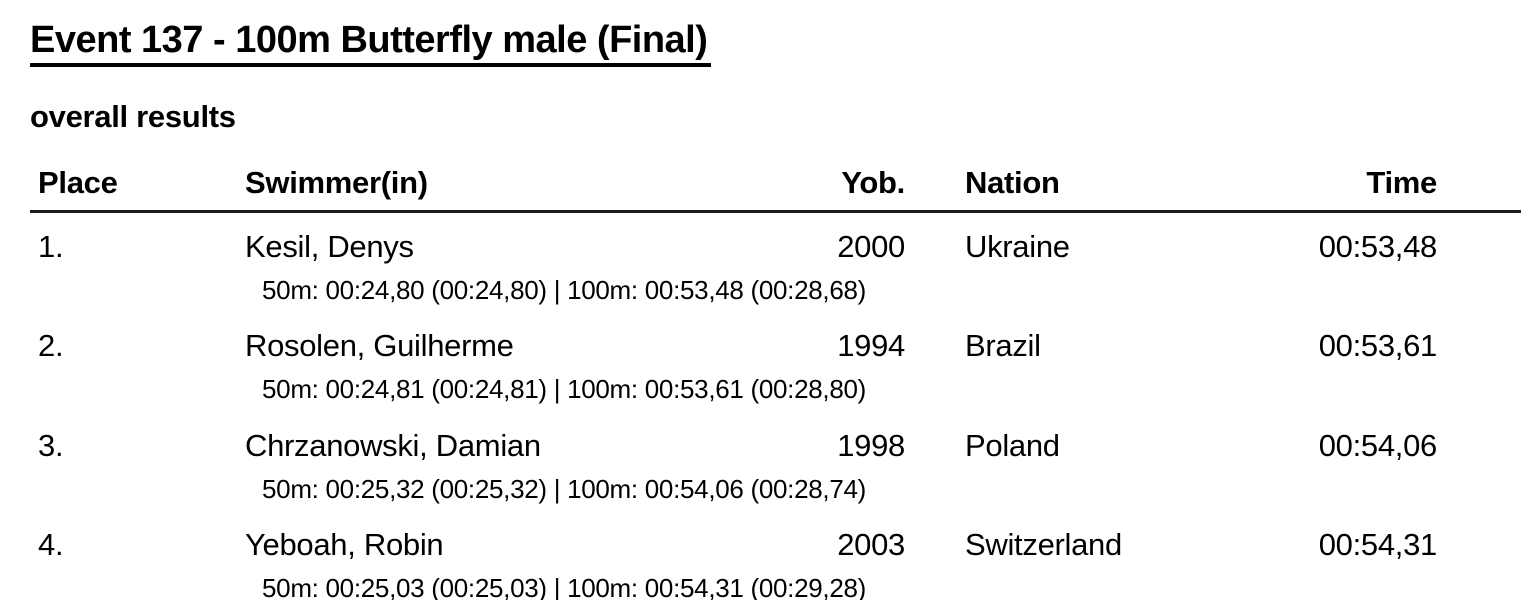 The width and height of the screenshot is (1521, 600). I want to click on header-swimmer: Swimmer(in), so click(336, 182).